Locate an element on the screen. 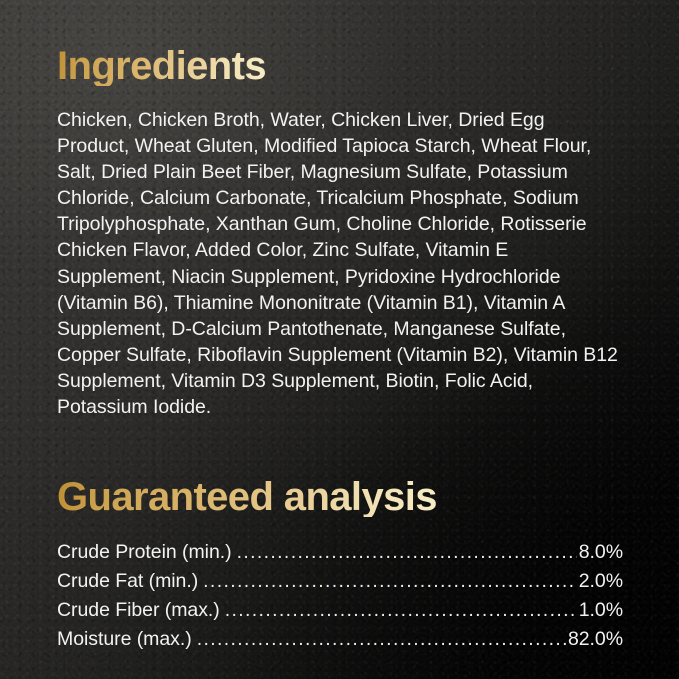 The image size is (679, 679). analysis-row: Crude Fat (min.) 2.0% is located at coordinates (340, 581).